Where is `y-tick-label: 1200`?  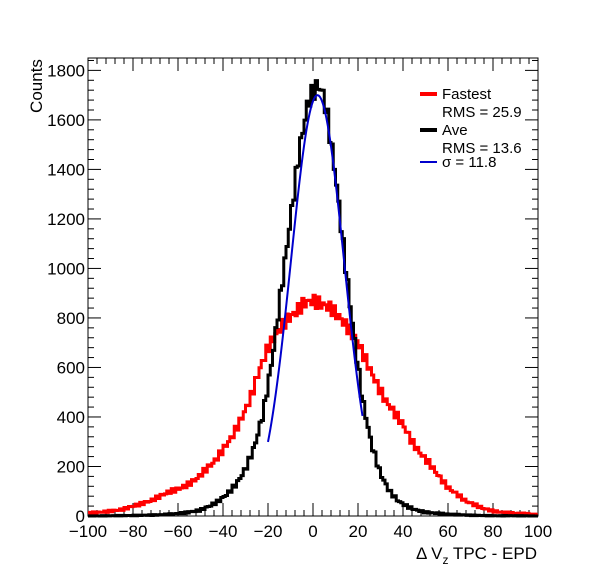 y-tick-label: 1200 is located at coordinates (66, 219).